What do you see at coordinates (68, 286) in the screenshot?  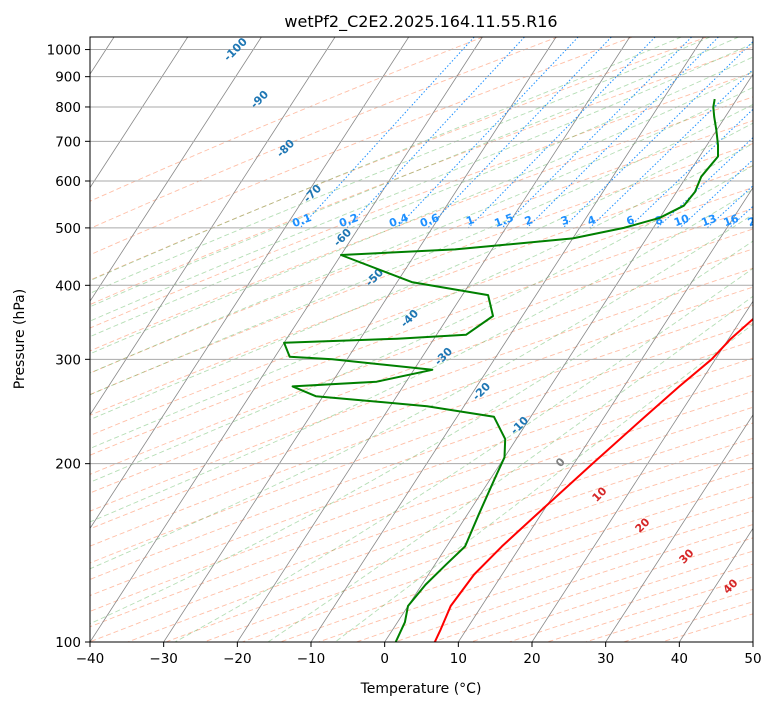 I see `y-tick-label: 400` at bounding box center [68, 286].